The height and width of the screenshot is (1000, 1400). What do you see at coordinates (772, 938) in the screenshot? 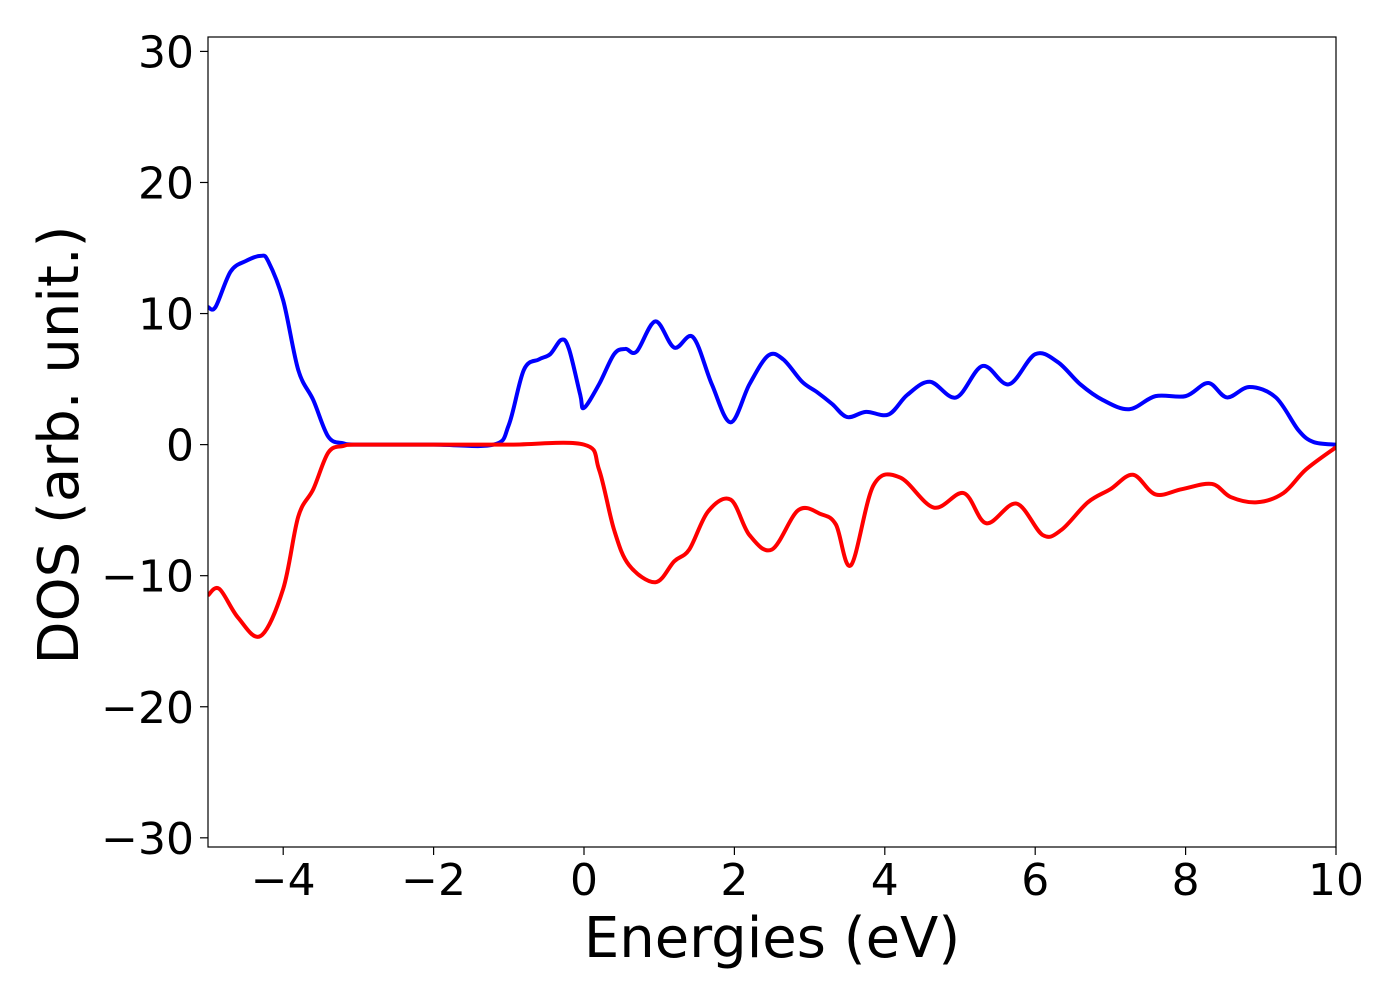
I see `x-axis-label: Energies (eV)` at bounding box center [772, 938].